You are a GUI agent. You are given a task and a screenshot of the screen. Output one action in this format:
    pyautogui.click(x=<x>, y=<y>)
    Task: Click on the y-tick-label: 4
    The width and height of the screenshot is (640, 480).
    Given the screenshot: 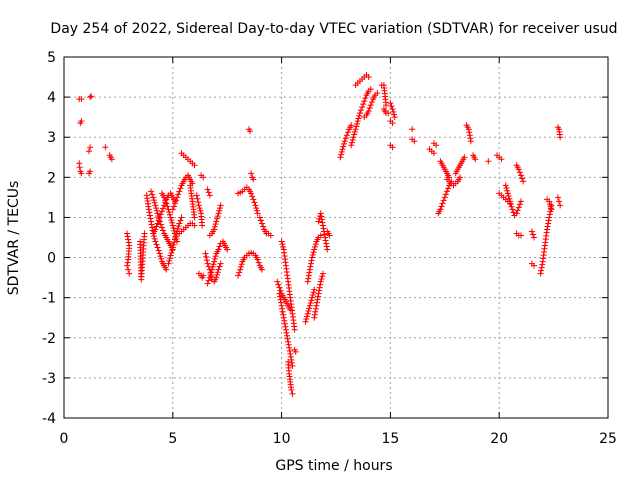 What is the action you would take?
    pyautogui.click(x=51, y=98)
    